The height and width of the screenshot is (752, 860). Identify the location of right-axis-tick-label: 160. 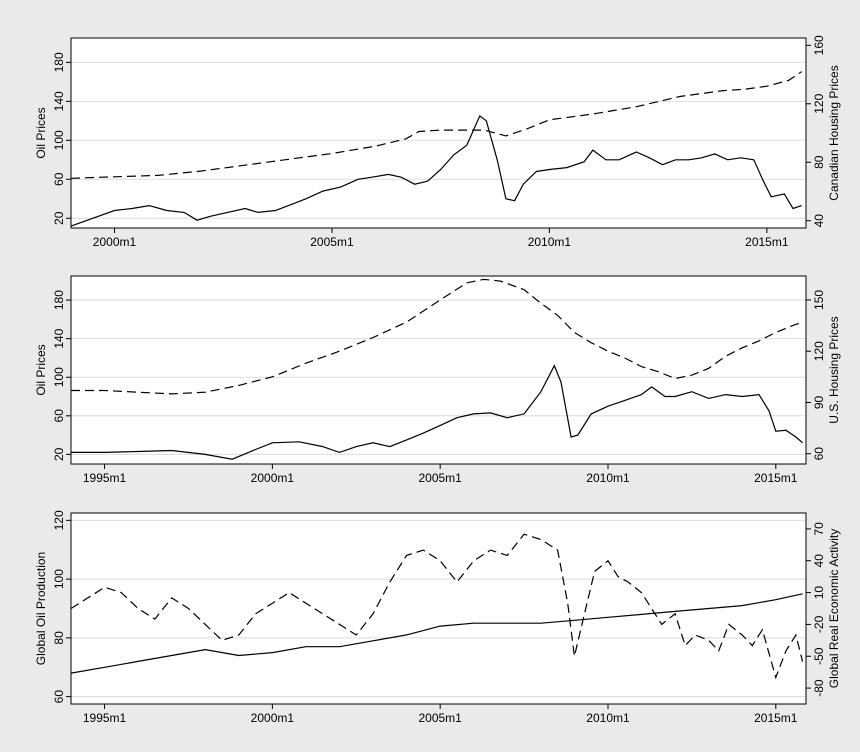
(819, 45).